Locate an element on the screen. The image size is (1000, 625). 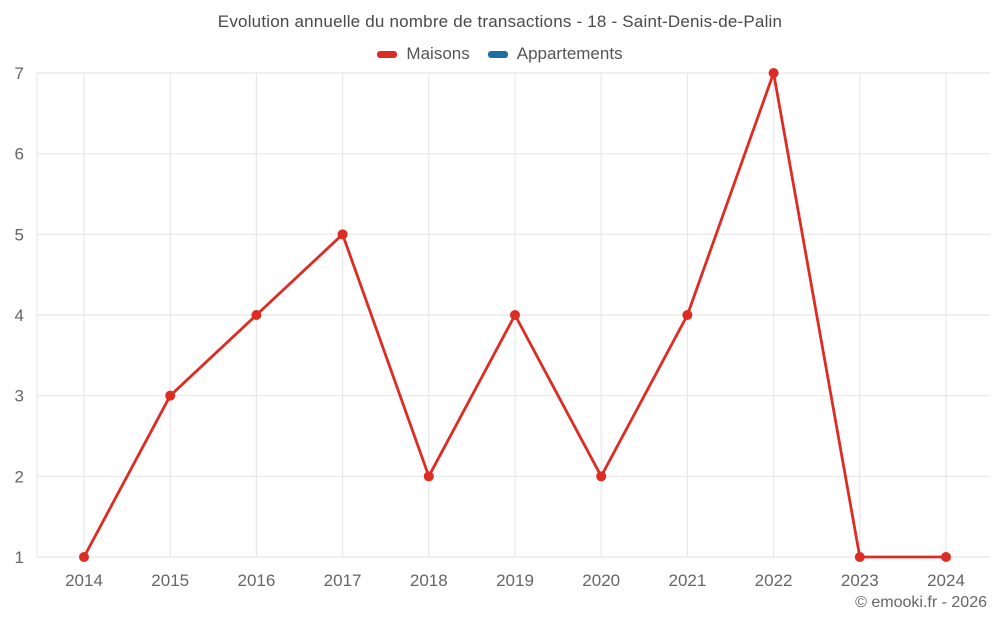
maisons-swatch-icon is located at coordinates (387, 54).